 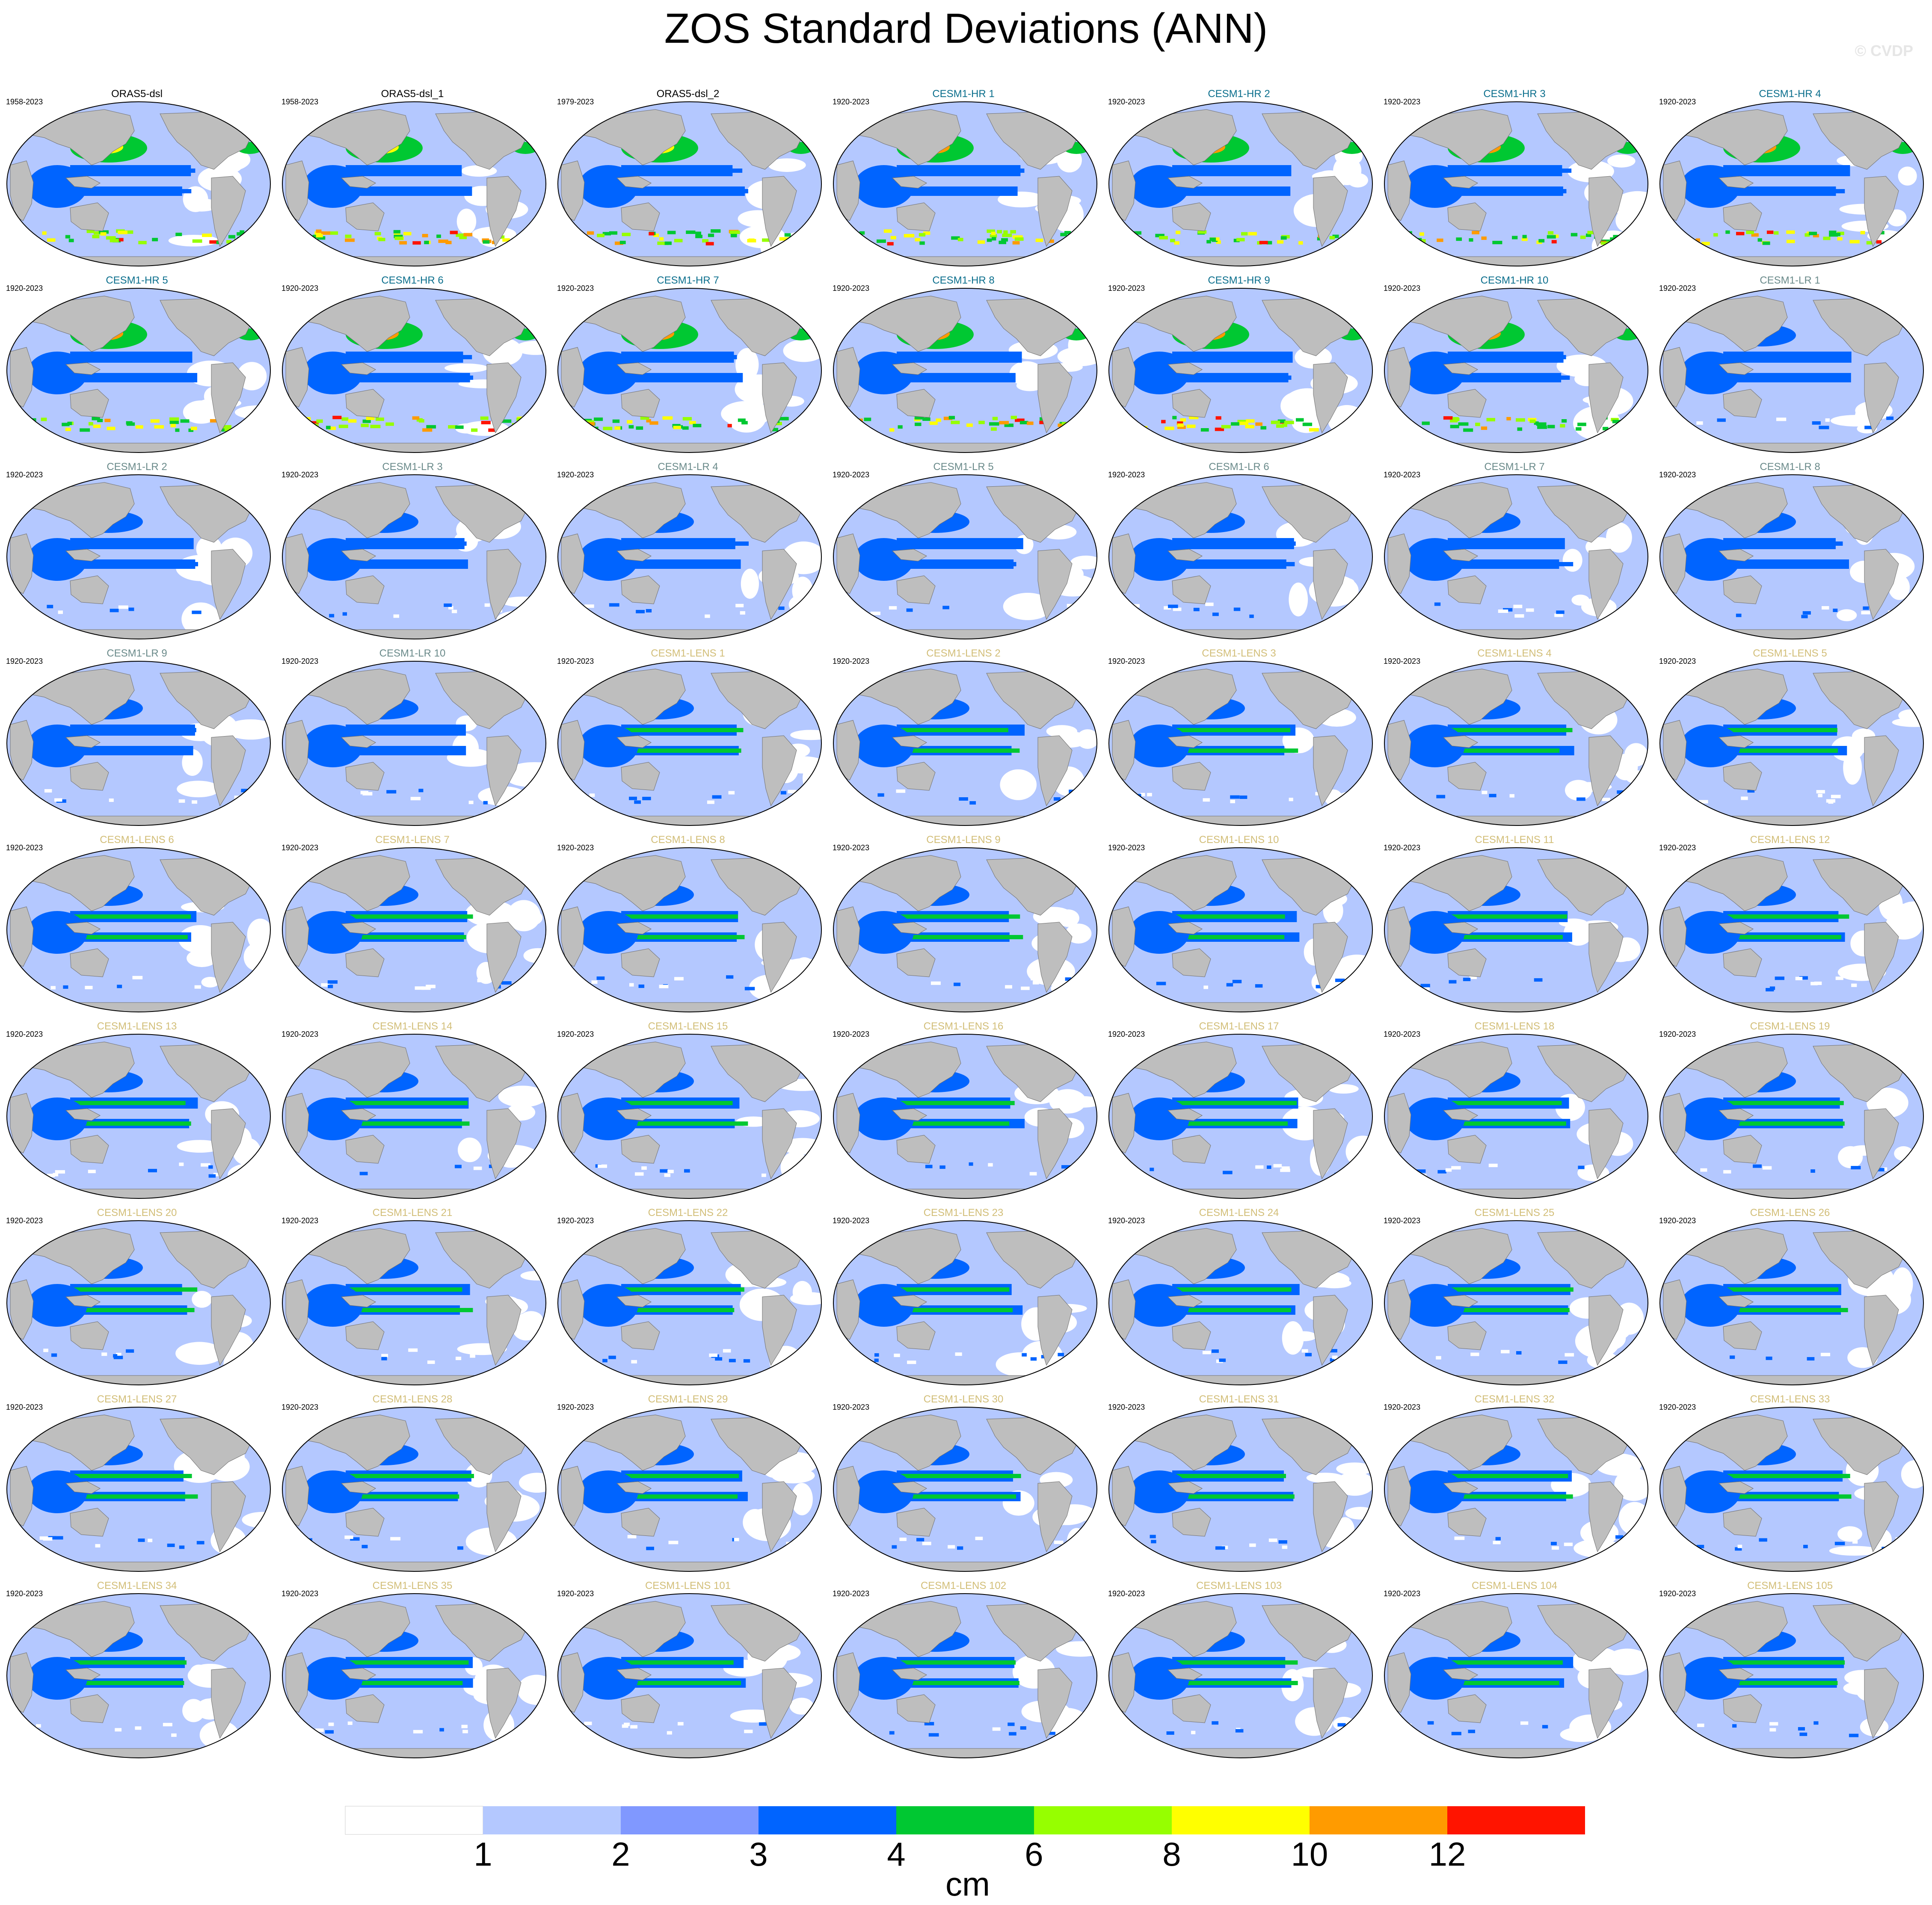 I want to click on panel-title: CESM1-HR 7, so click(x=688, y=280).